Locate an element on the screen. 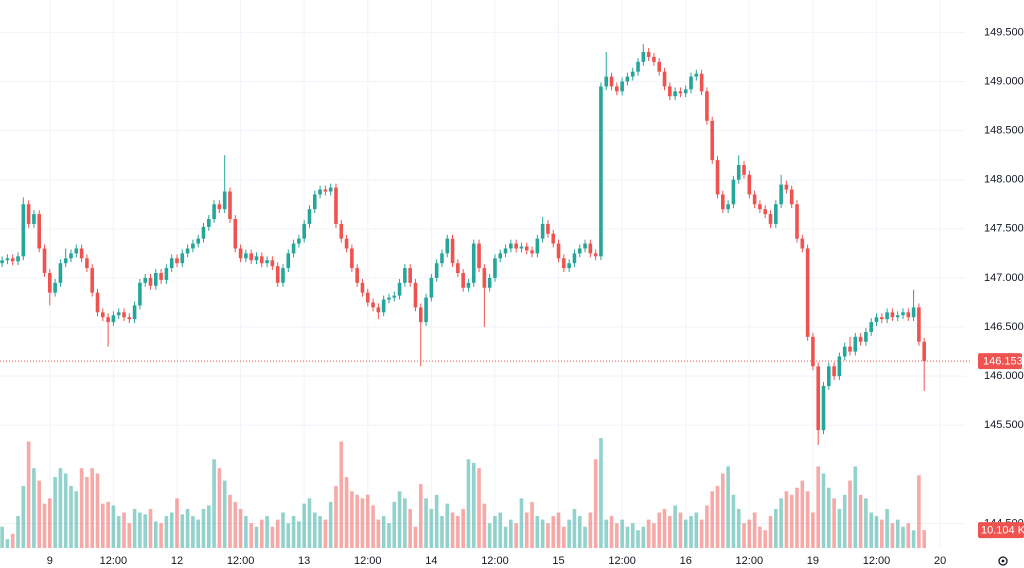 The height and width of the screenshot is (568, 1024). y-tick-label: 149.000 is located at coordinates (1004, 81).